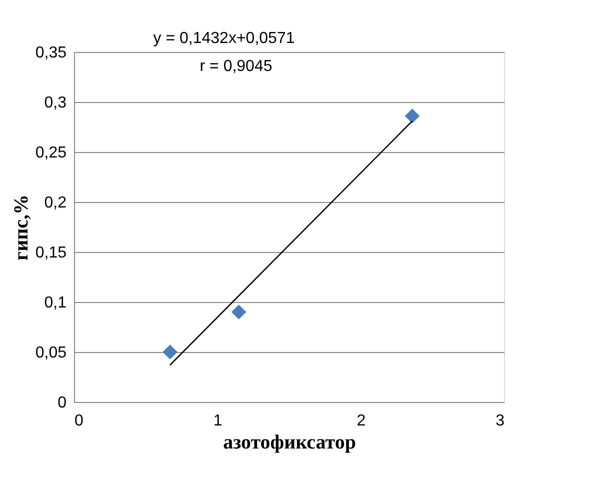 Image resolution: width=614 pixels, height=488 pixels. Describe the element at coordinates (224, 38) in the screenshot. I see `text: y = 0,1432x+0,0571` at that location.